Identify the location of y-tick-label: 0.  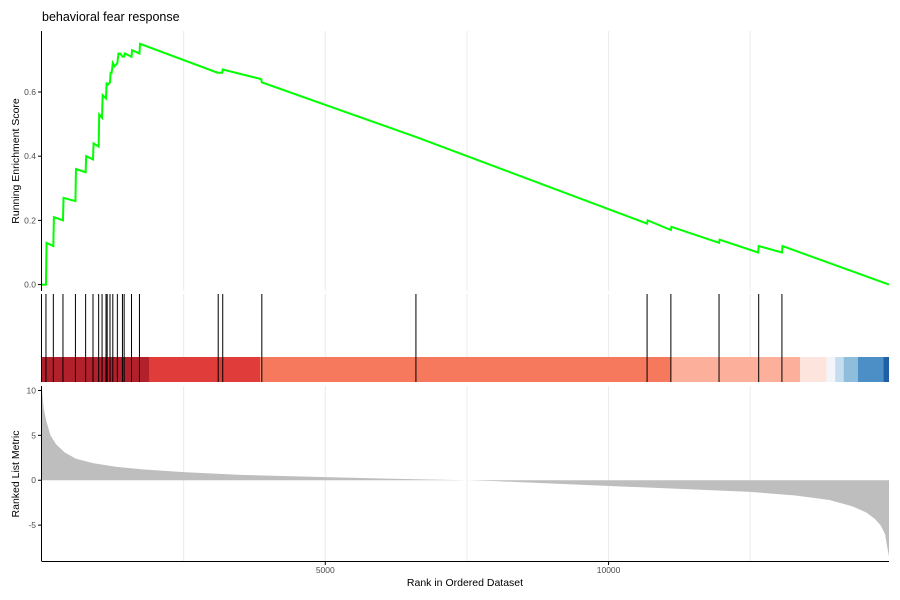
(33, 480).